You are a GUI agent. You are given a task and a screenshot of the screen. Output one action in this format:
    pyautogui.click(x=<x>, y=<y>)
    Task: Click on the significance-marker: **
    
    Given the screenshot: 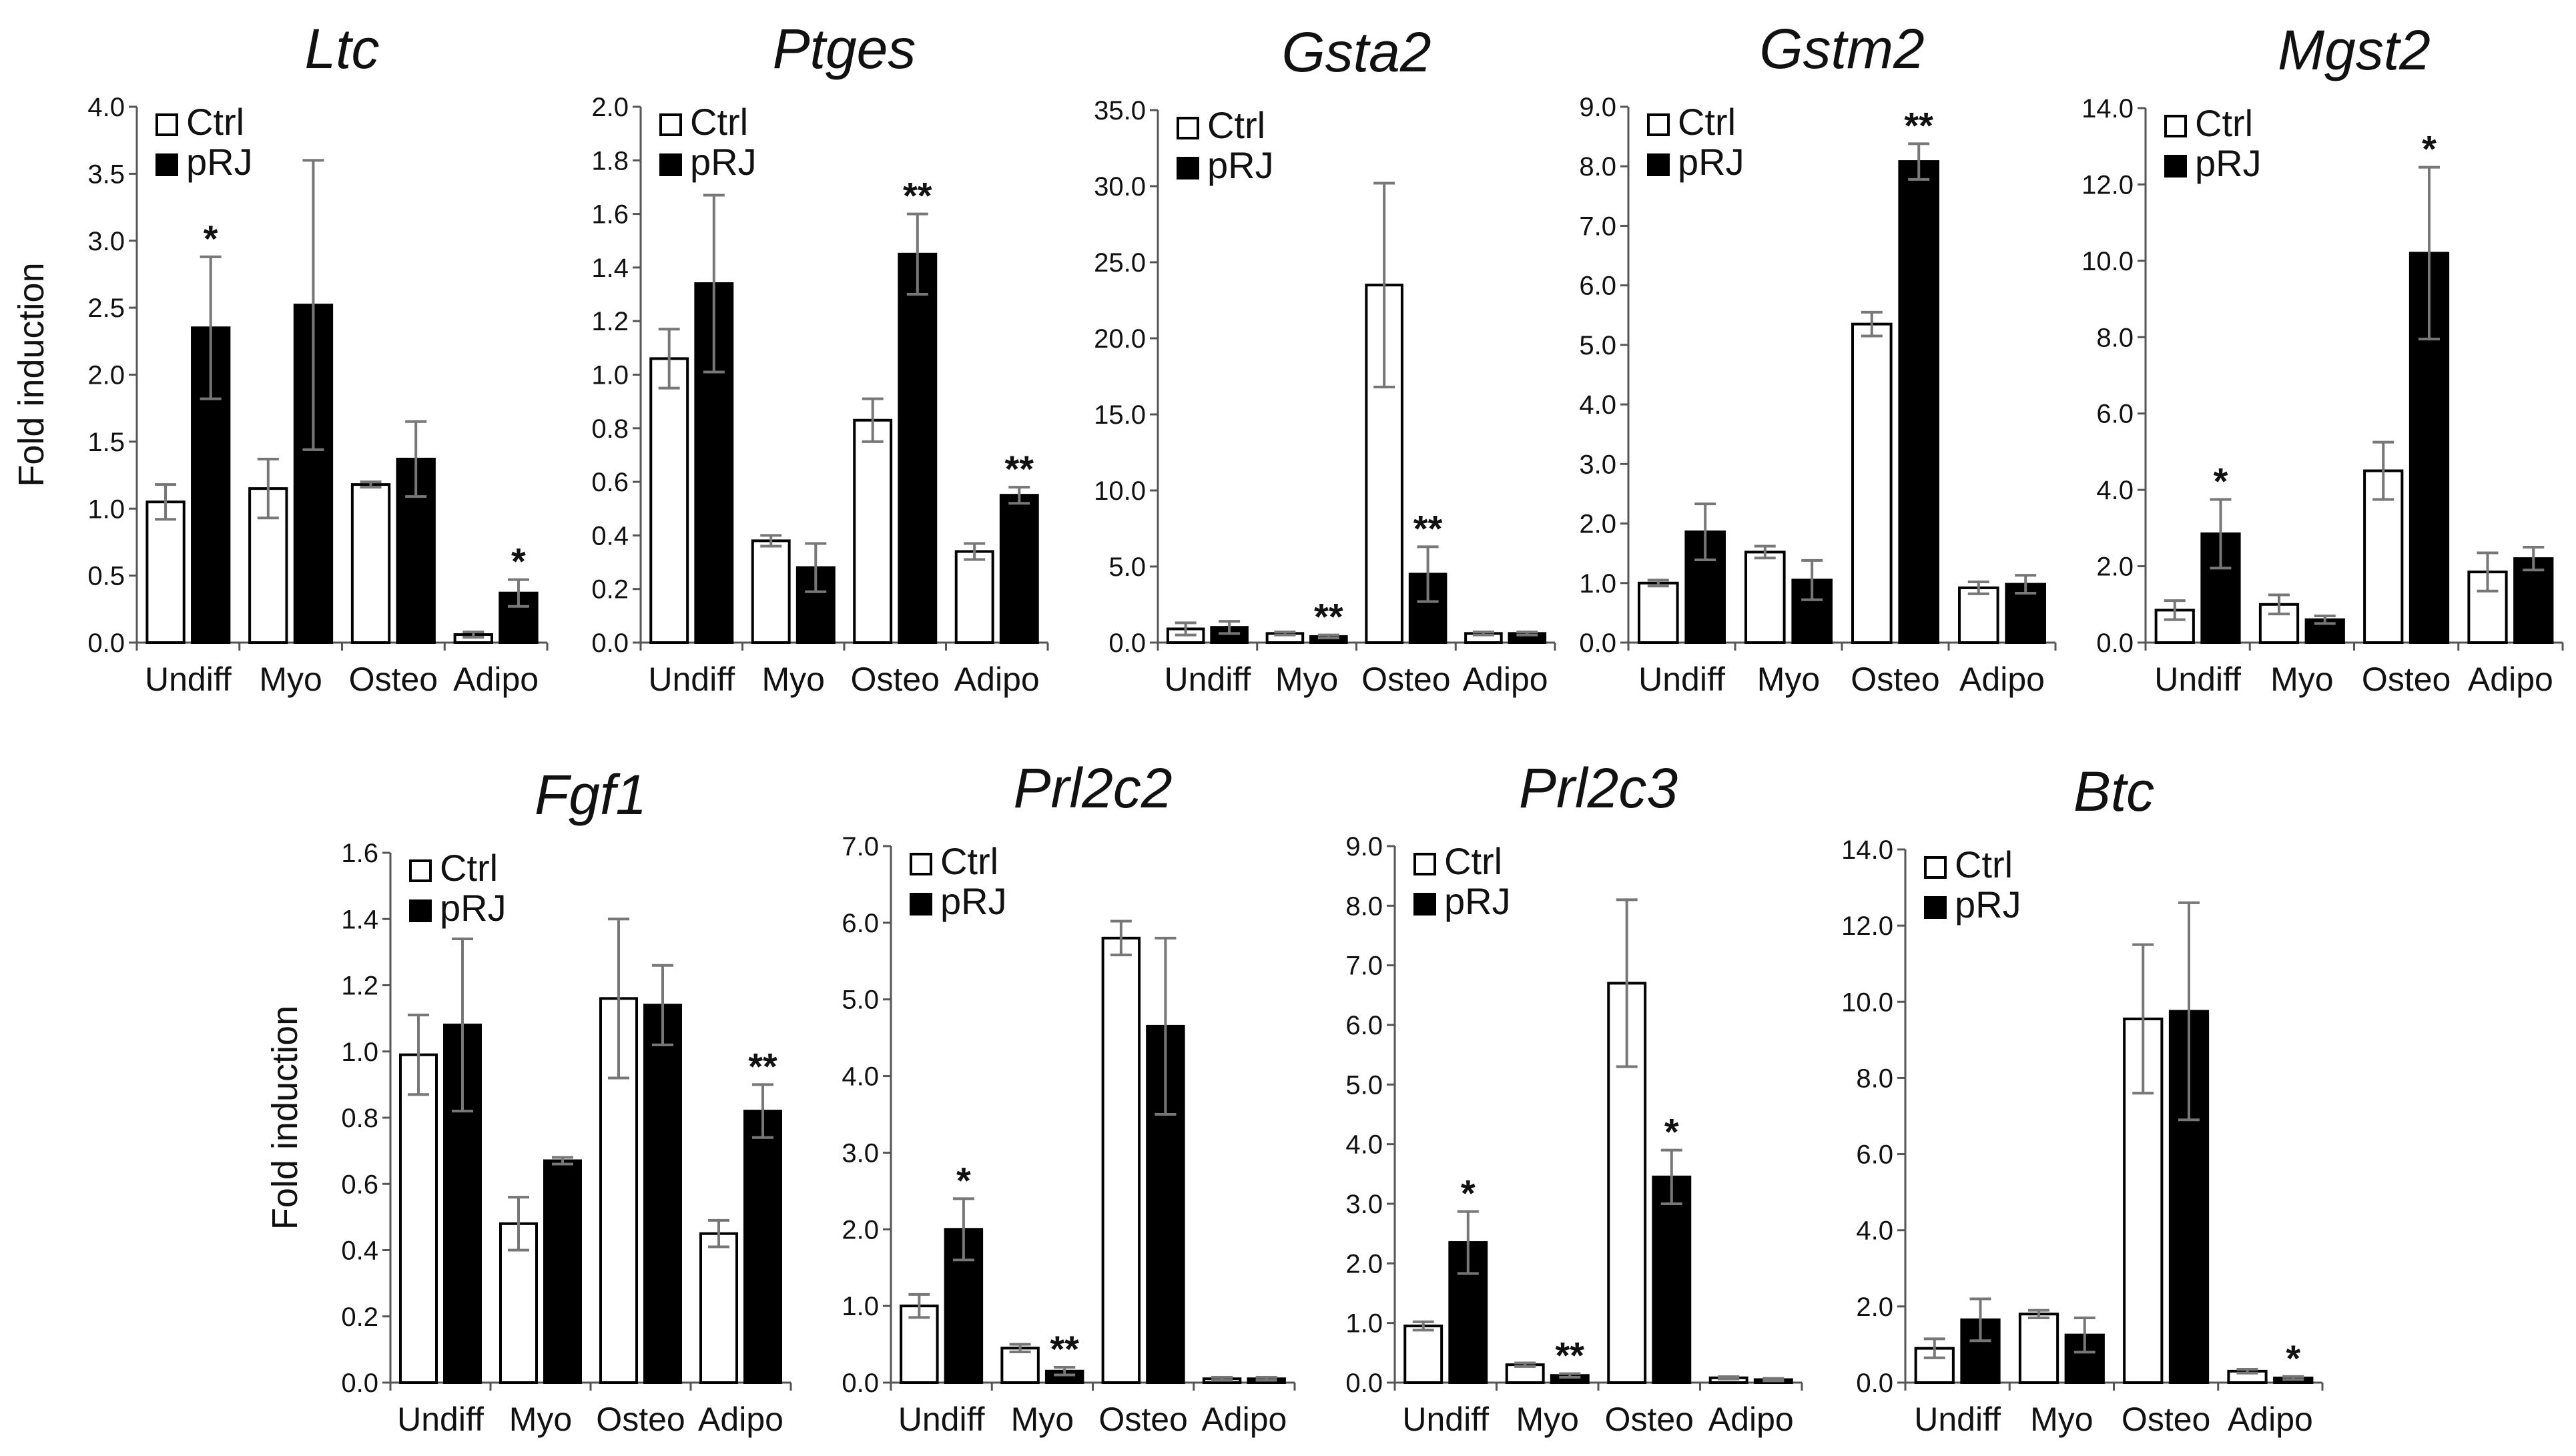 What is the action you would take?
    pyautogui.click(x=1918, y=125)
    